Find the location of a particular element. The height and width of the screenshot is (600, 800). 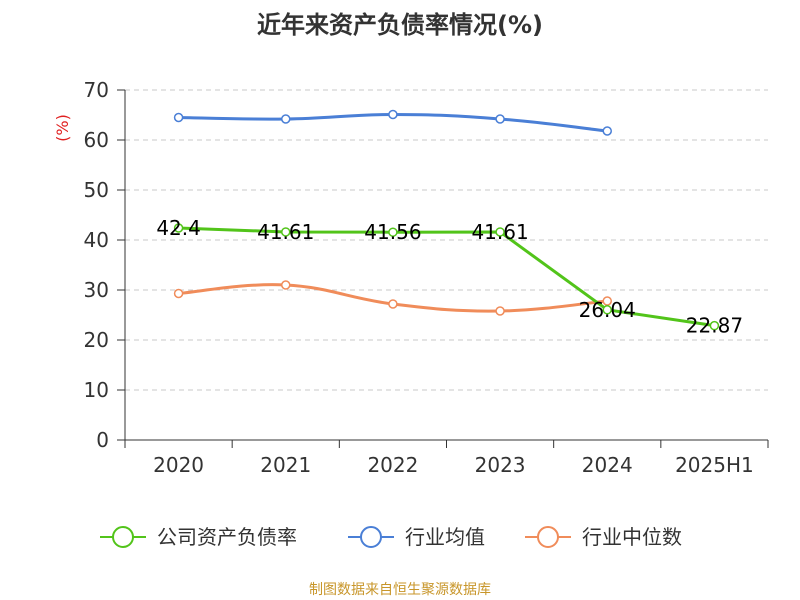

y-tick-label: 0 is located at coordinates (102, 440).